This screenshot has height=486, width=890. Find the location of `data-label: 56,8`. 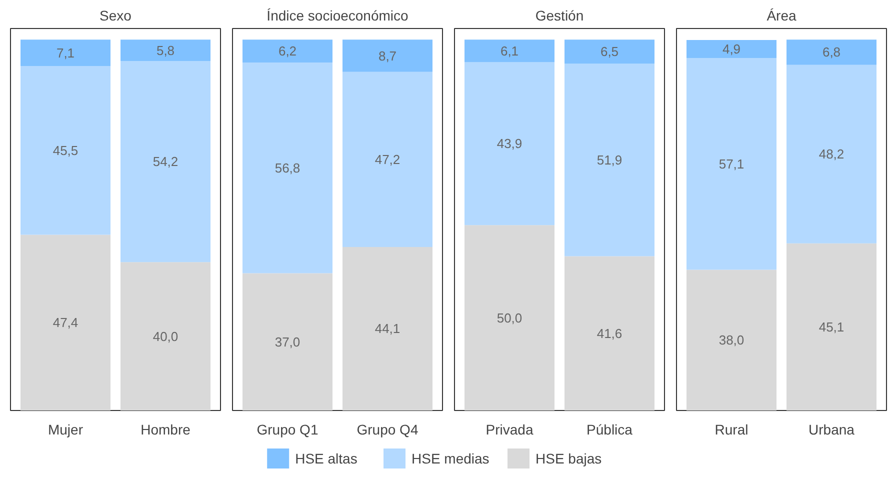

data-label: 56,8 is located at coordinates (287, 168).